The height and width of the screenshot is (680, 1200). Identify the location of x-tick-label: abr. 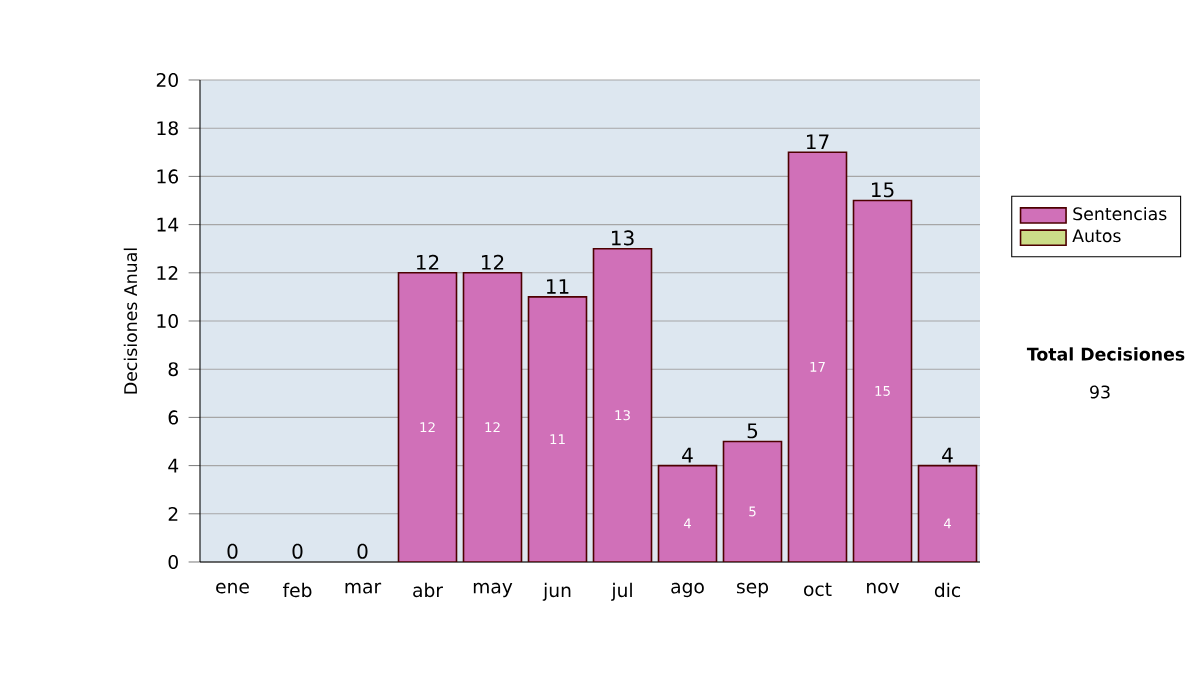
(428, 590).